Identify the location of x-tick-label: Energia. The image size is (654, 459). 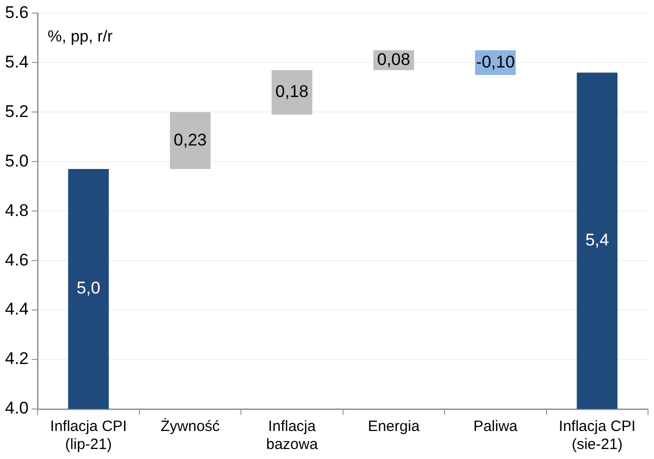
(394, 427).